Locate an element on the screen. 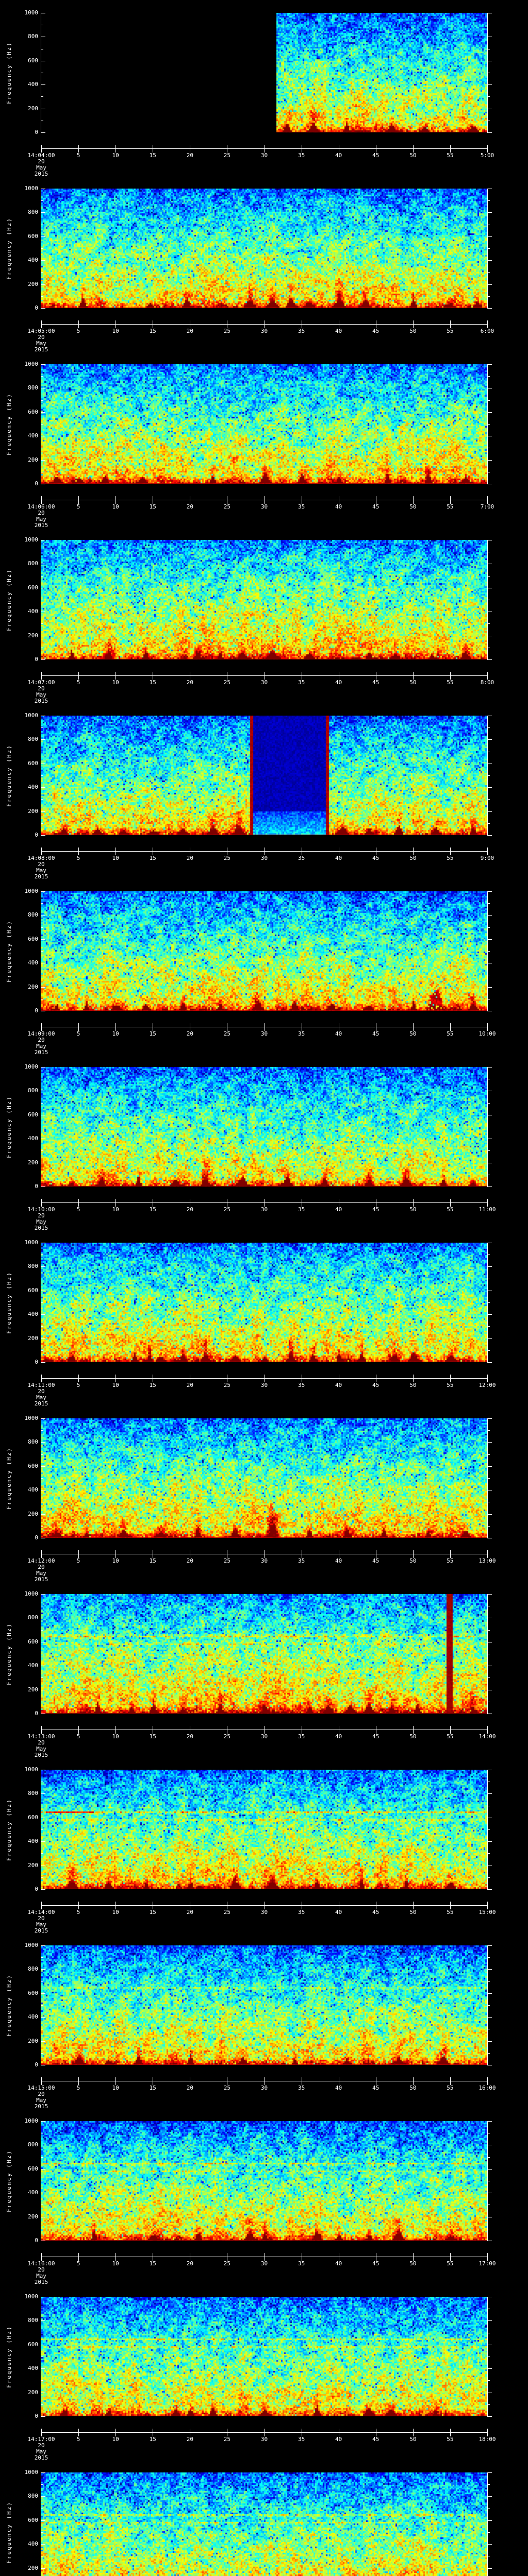 The width and height of the screenshot is (528, 2576). spectrogram-canvas is located at coordinates (264, 2005).